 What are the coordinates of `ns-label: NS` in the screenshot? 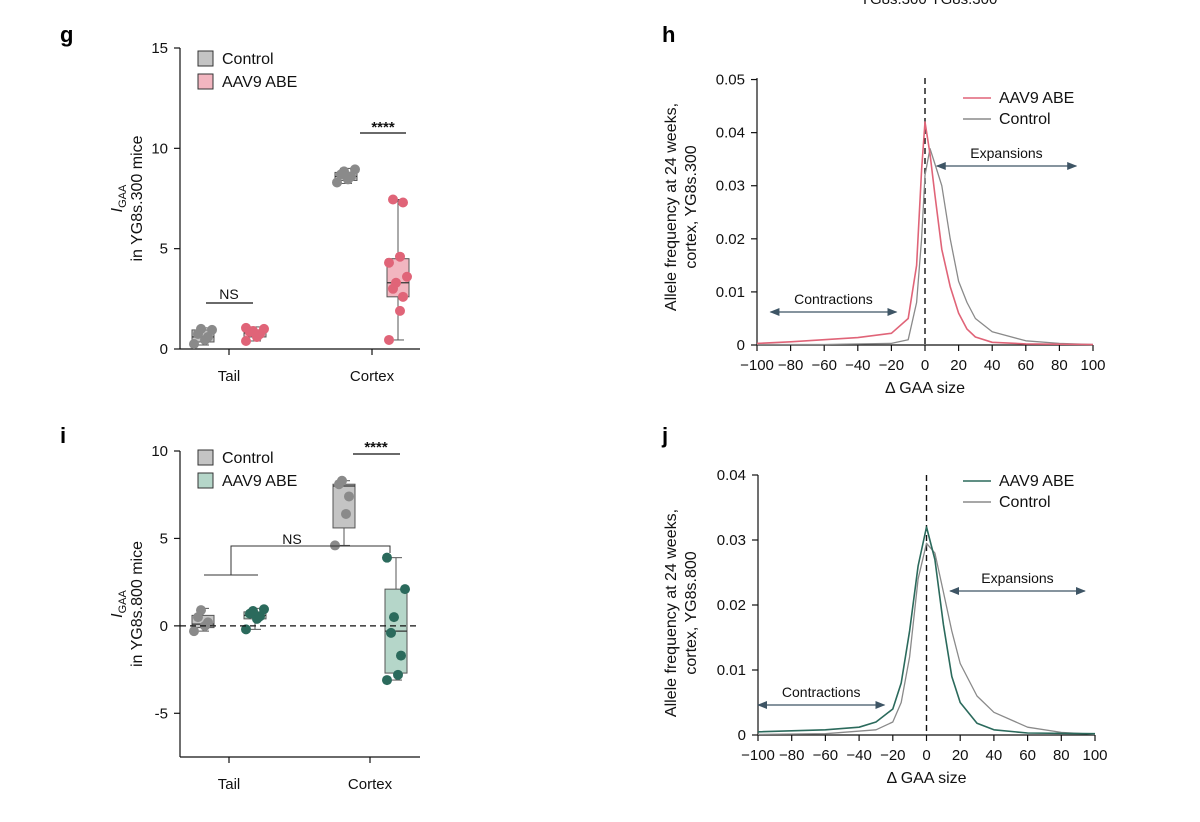 It's located at (291, 539).